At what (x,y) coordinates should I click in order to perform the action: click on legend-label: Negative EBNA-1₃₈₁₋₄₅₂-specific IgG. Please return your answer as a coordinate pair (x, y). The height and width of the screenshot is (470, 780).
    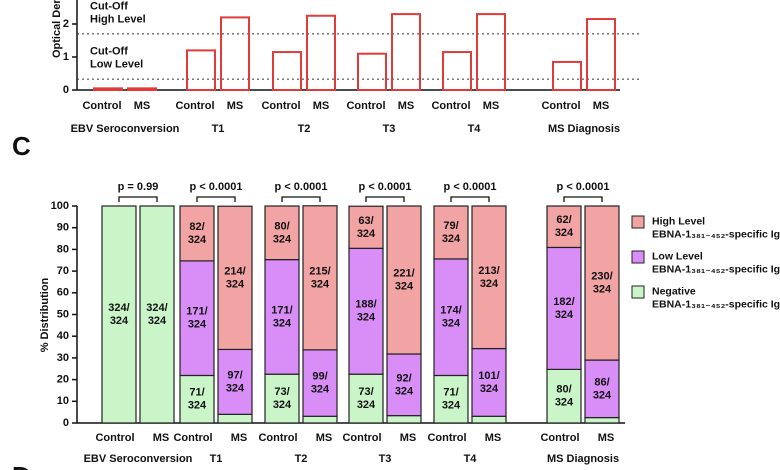
    Looking at the image, I should click on (716, 297).